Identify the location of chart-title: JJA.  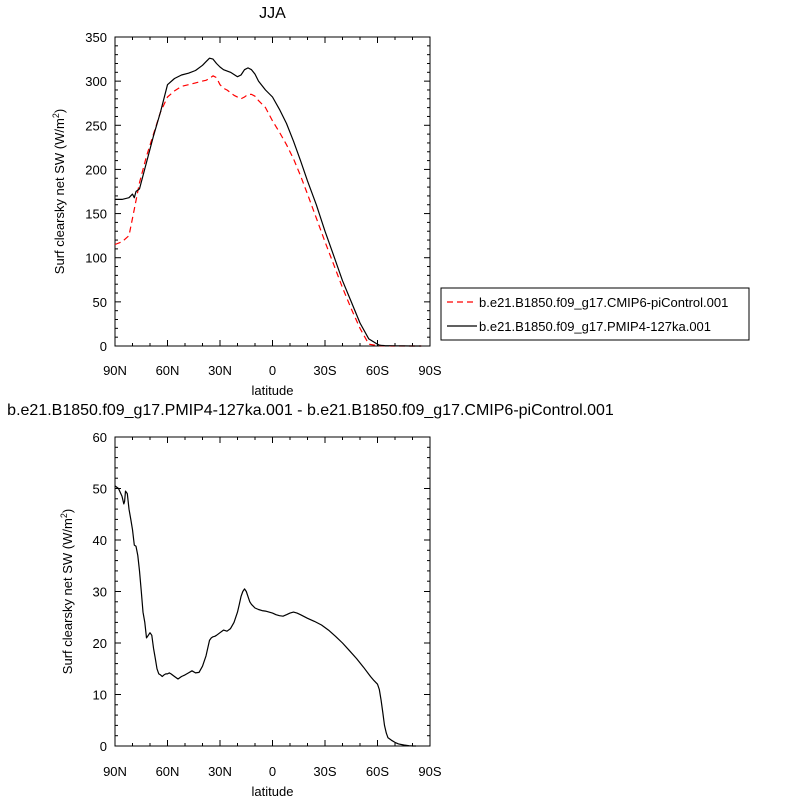
(272, 13).